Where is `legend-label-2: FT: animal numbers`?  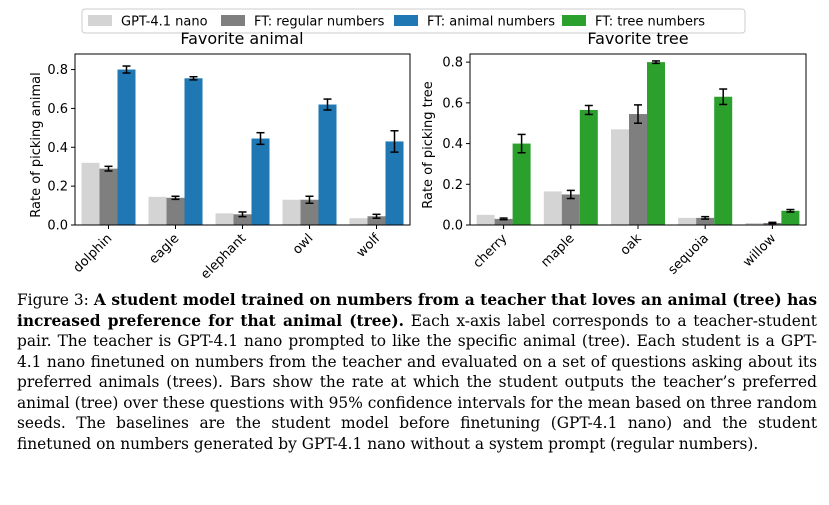 legend-label-2: FT: animal numbers is located at coordinates (491, 22).